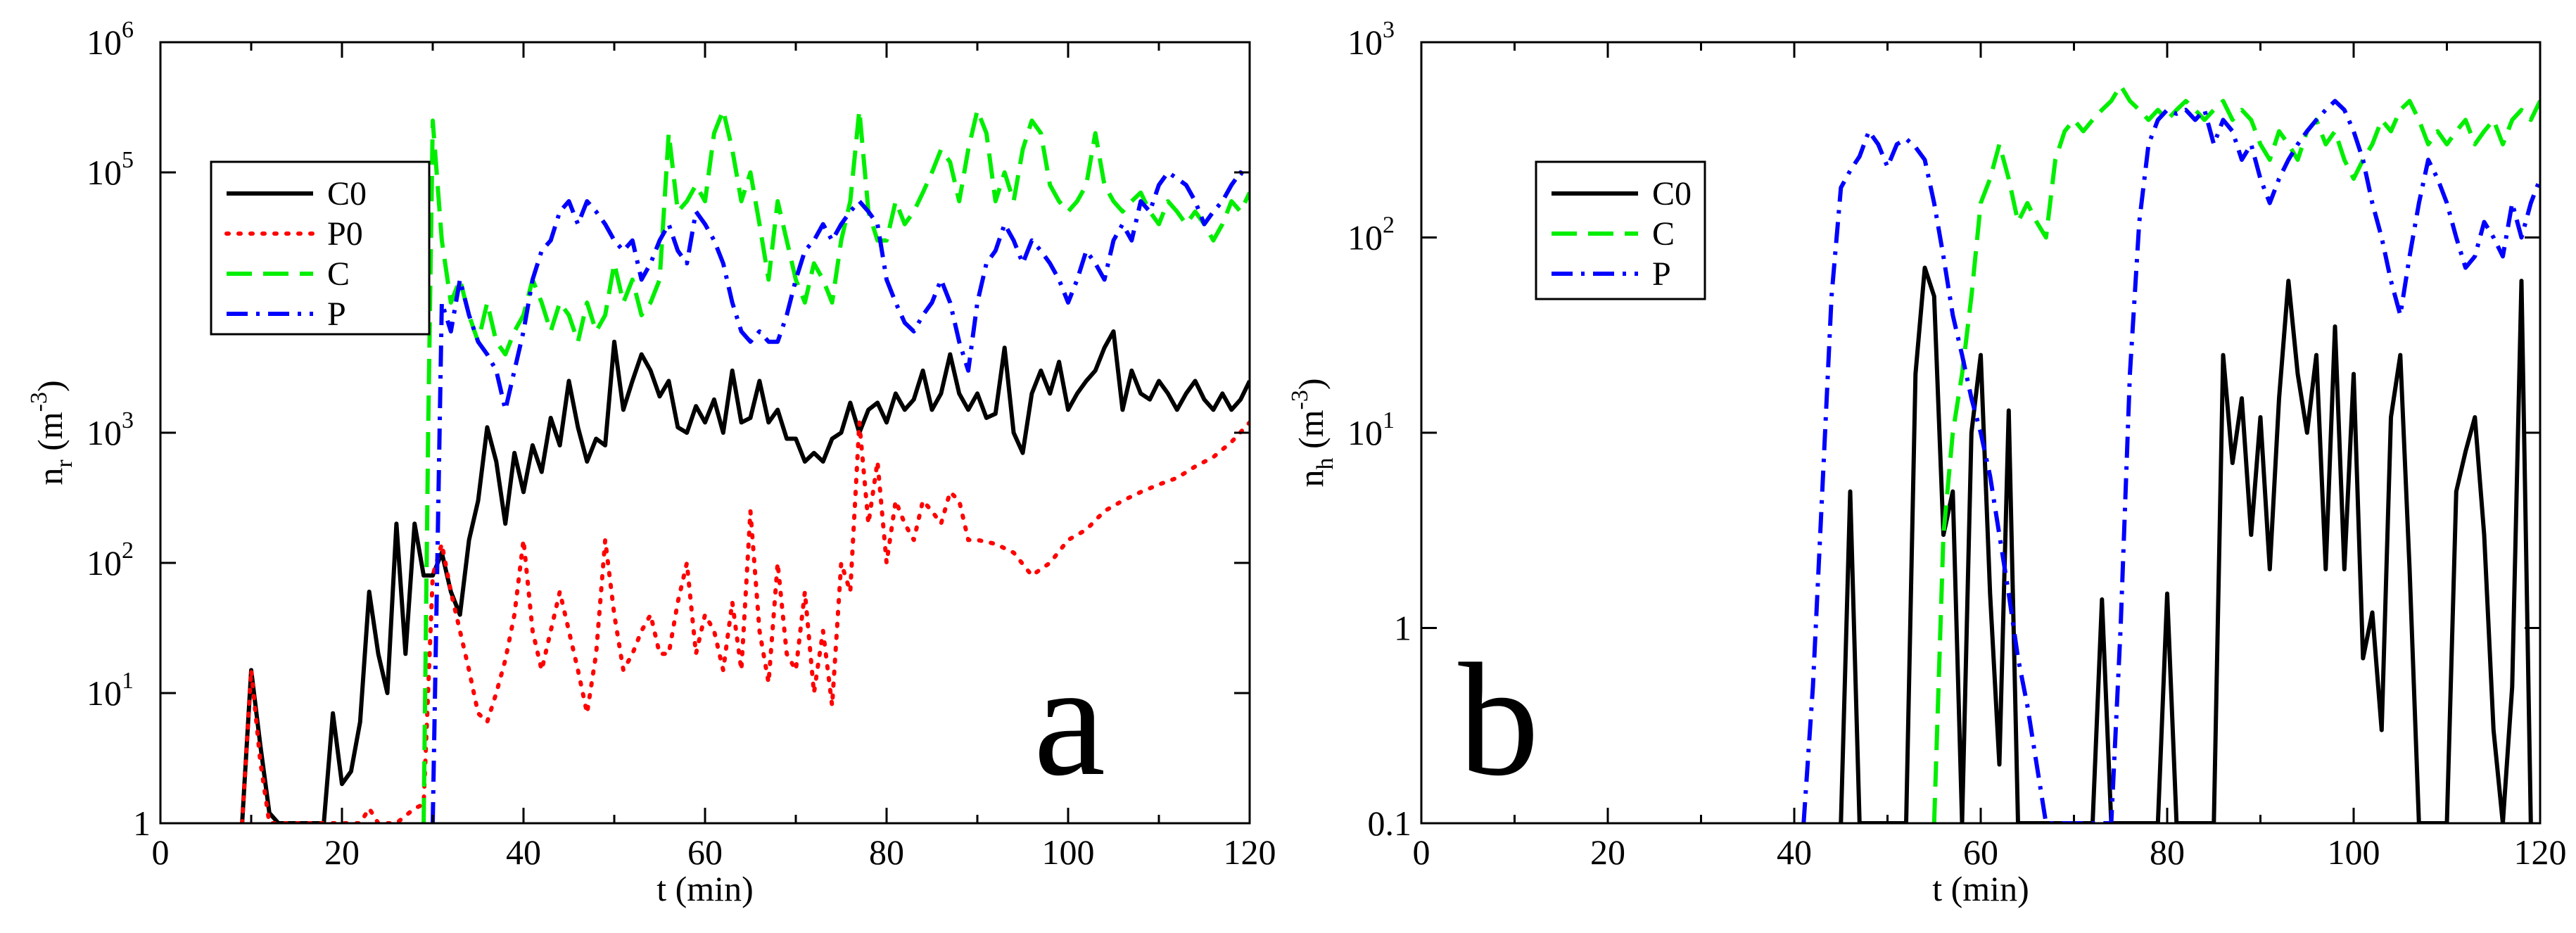 The width and height of the screenshot is (2576, 933). What do you see at coordinates (1499, 720) in the screenshot?
I see `panel-letter: b` at bounding box center [1499, 720].